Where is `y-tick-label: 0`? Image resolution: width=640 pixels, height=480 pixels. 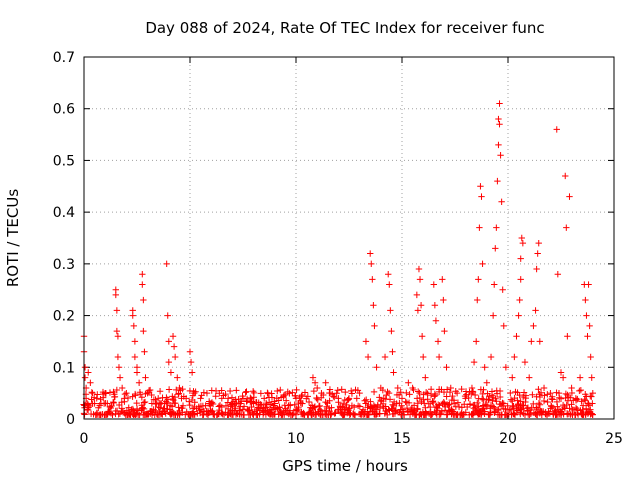 y-tick-label: 0 is located at coordinates (70, 420).